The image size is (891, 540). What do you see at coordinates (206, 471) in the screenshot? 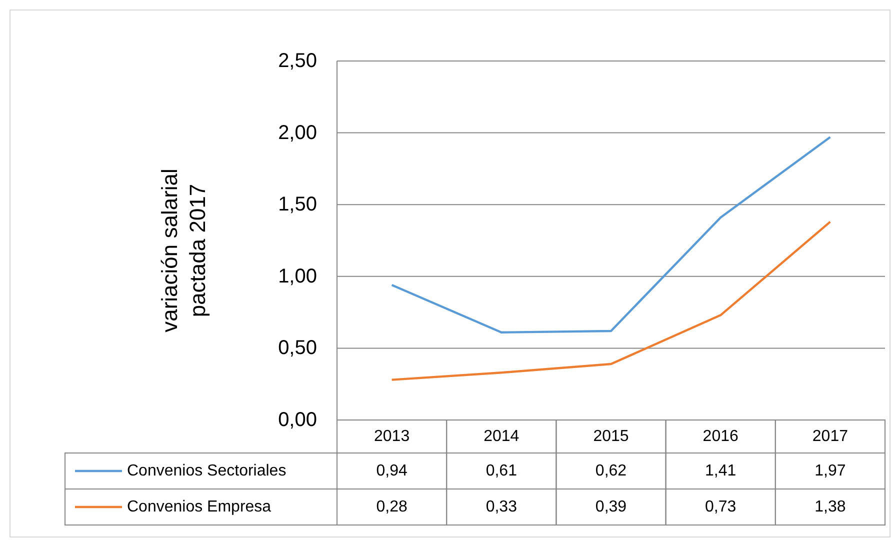
I see `legend-label: Convenios Sectoriales` at bounding box center [206, 471].